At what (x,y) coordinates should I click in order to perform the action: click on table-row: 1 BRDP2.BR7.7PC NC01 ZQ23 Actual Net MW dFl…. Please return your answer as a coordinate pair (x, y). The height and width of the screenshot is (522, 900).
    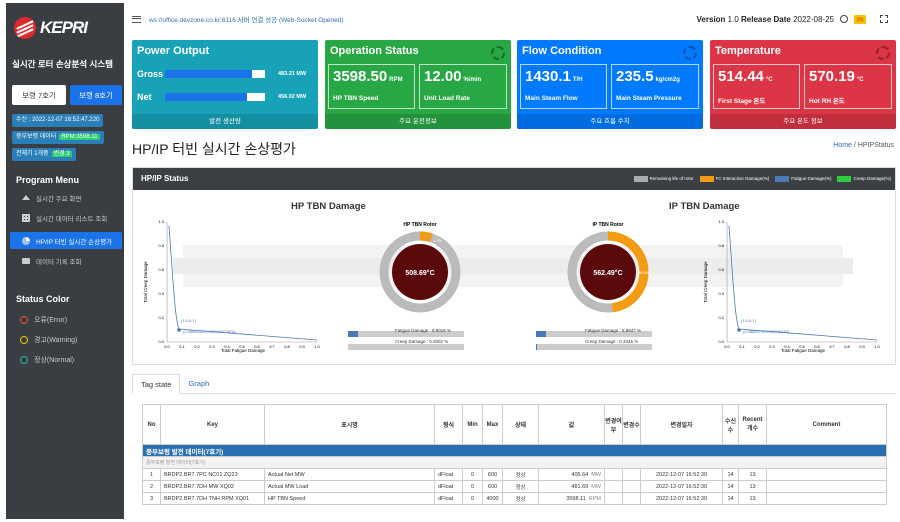
    Looking at the image, I should click on (514, 474).